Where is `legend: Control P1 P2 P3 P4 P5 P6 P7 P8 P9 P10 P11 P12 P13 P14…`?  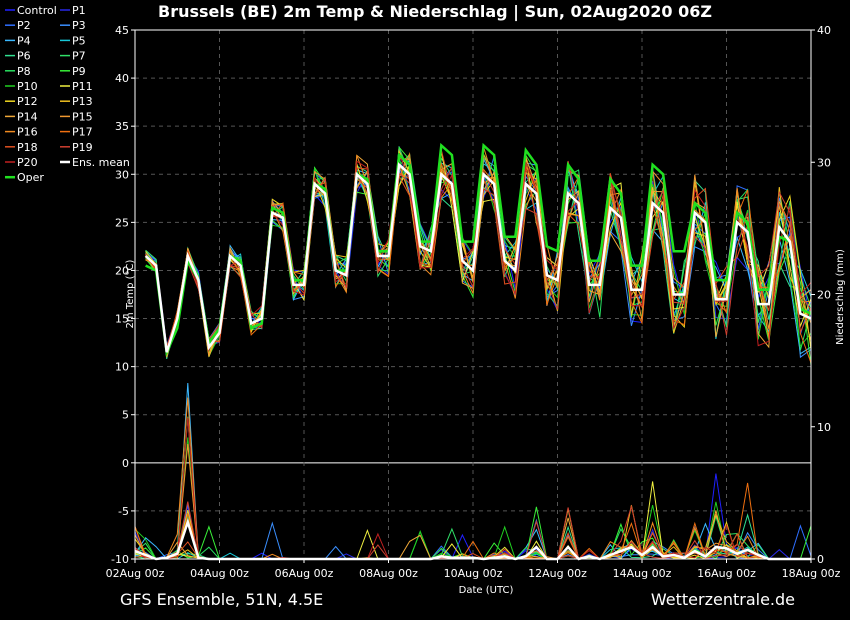
legend: Control P1 P2 P3 P4 P5 P6 P7 P8 P9 P10 P11 P12 P13 P14… is located at coordinates (67, 94).